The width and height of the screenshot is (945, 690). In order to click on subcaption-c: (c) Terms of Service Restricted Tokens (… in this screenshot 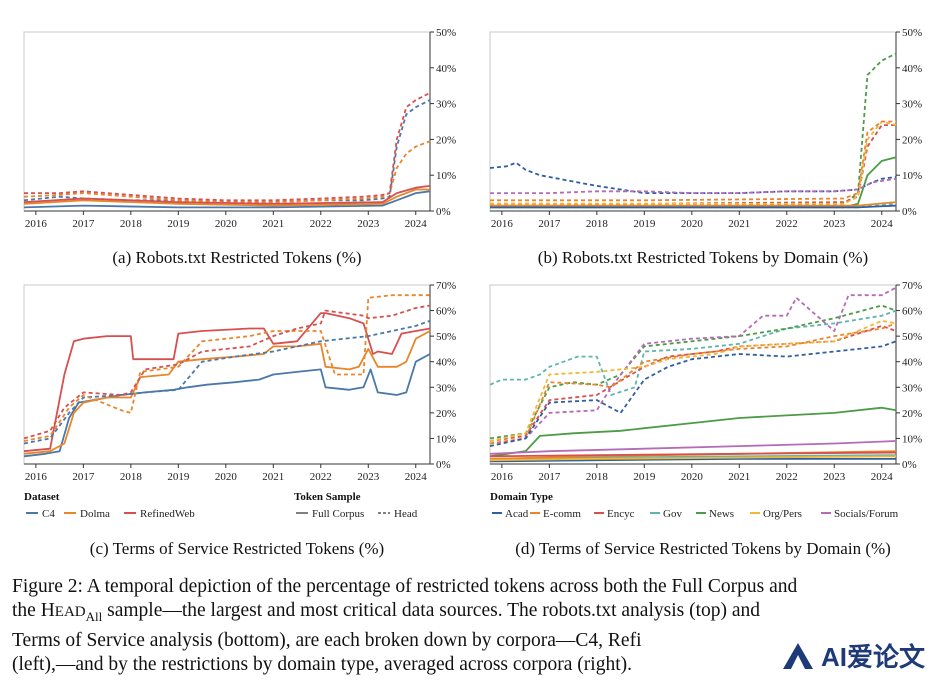, I will do `click(237, 548)`.